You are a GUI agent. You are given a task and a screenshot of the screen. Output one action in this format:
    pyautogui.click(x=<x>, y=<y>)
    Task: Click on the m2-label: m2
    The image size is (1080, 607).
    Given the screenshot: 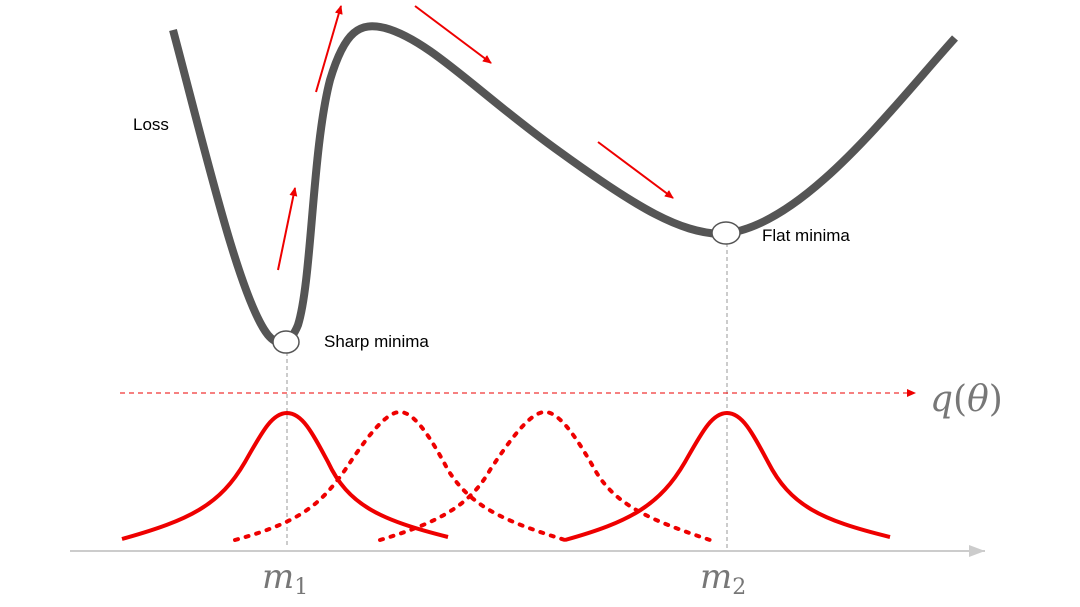 What is the action you would take?
    pyautogui.click(x=723, y=578)
    